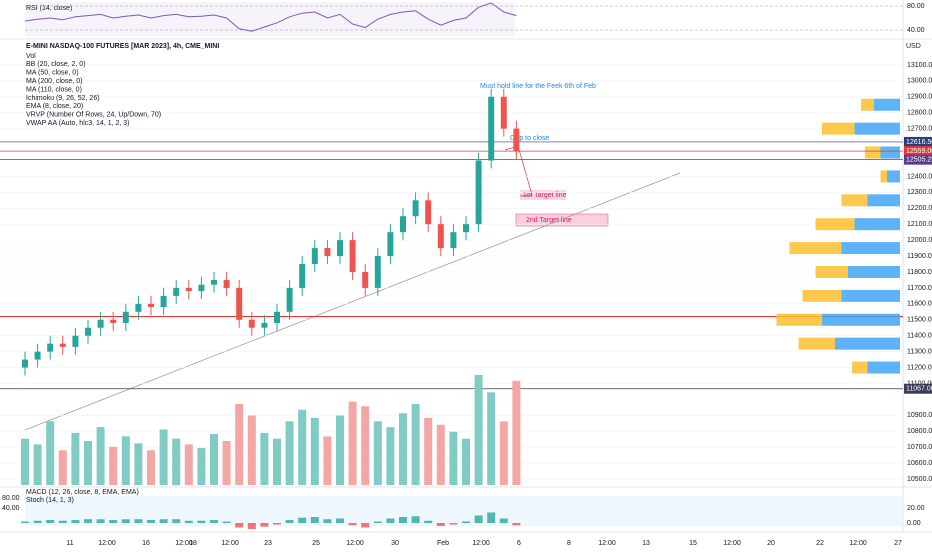 Image resolution: width=932 pixels, height=555 pixels. I want to click on y-tick-label: 12100.00, so click(919, 224).